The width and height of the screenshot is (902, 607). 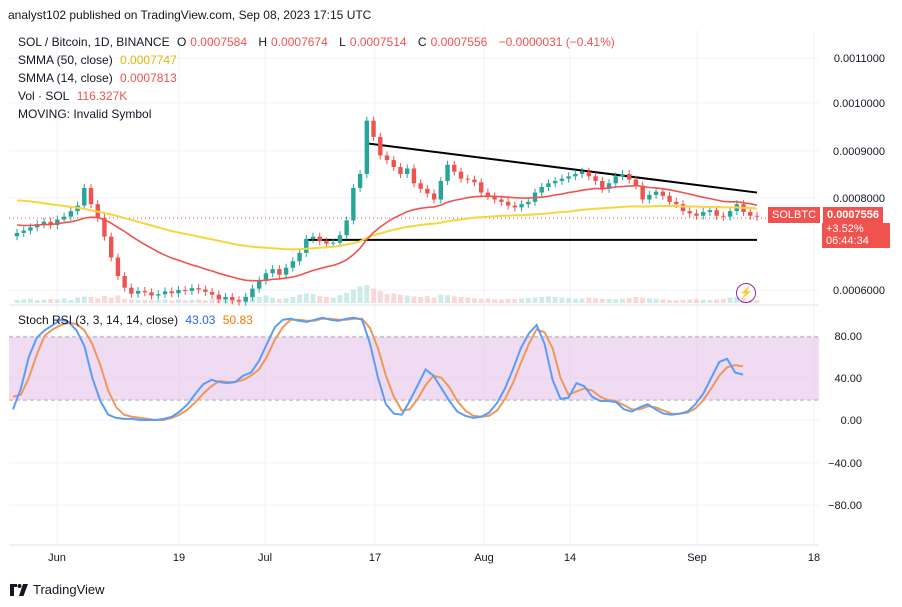 What do you see at coordinates (452, 42) in the screenshot?
I see `ohlc-close: C 0.0007556` at bounding box center [452, 42].